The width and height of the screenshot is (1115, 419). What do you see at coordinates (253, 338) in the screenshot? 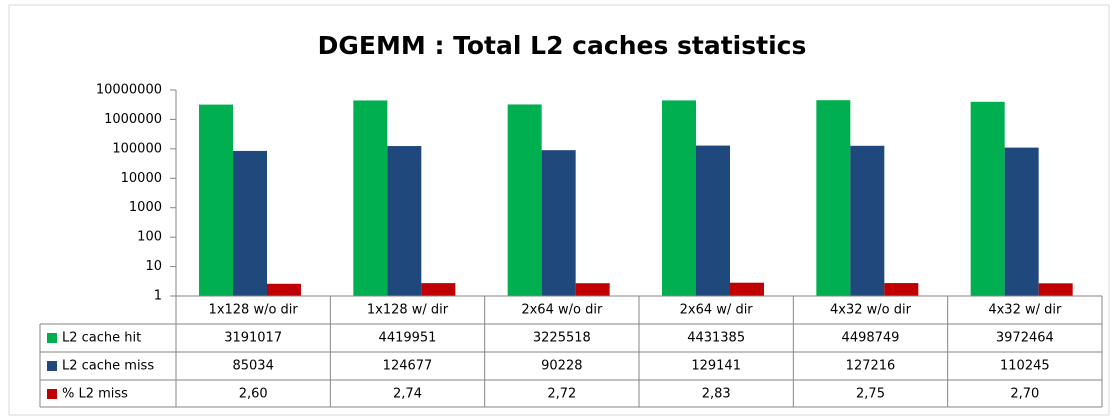
I see `table-value: 3191017` at bounding box center [253, 338].